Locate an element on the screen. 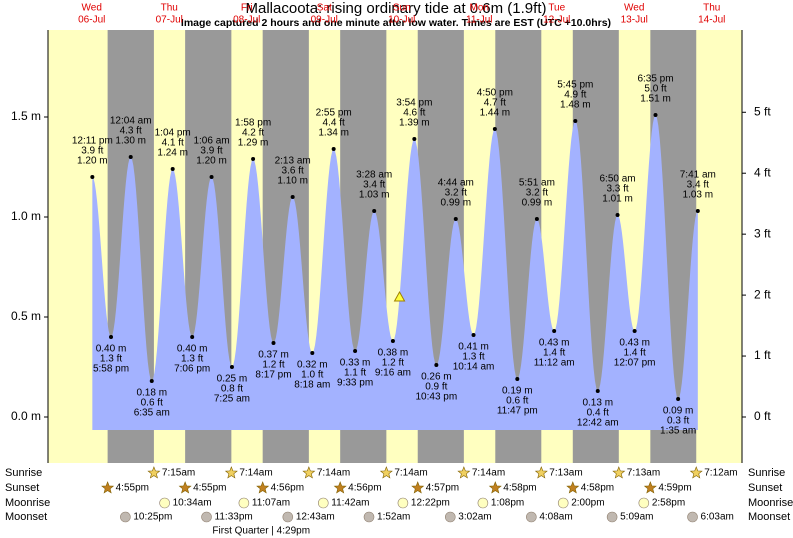 Image resolution: width=793 pixels, height=538 pixels. row-label: Moonrise is located at coordinates (770, 503).